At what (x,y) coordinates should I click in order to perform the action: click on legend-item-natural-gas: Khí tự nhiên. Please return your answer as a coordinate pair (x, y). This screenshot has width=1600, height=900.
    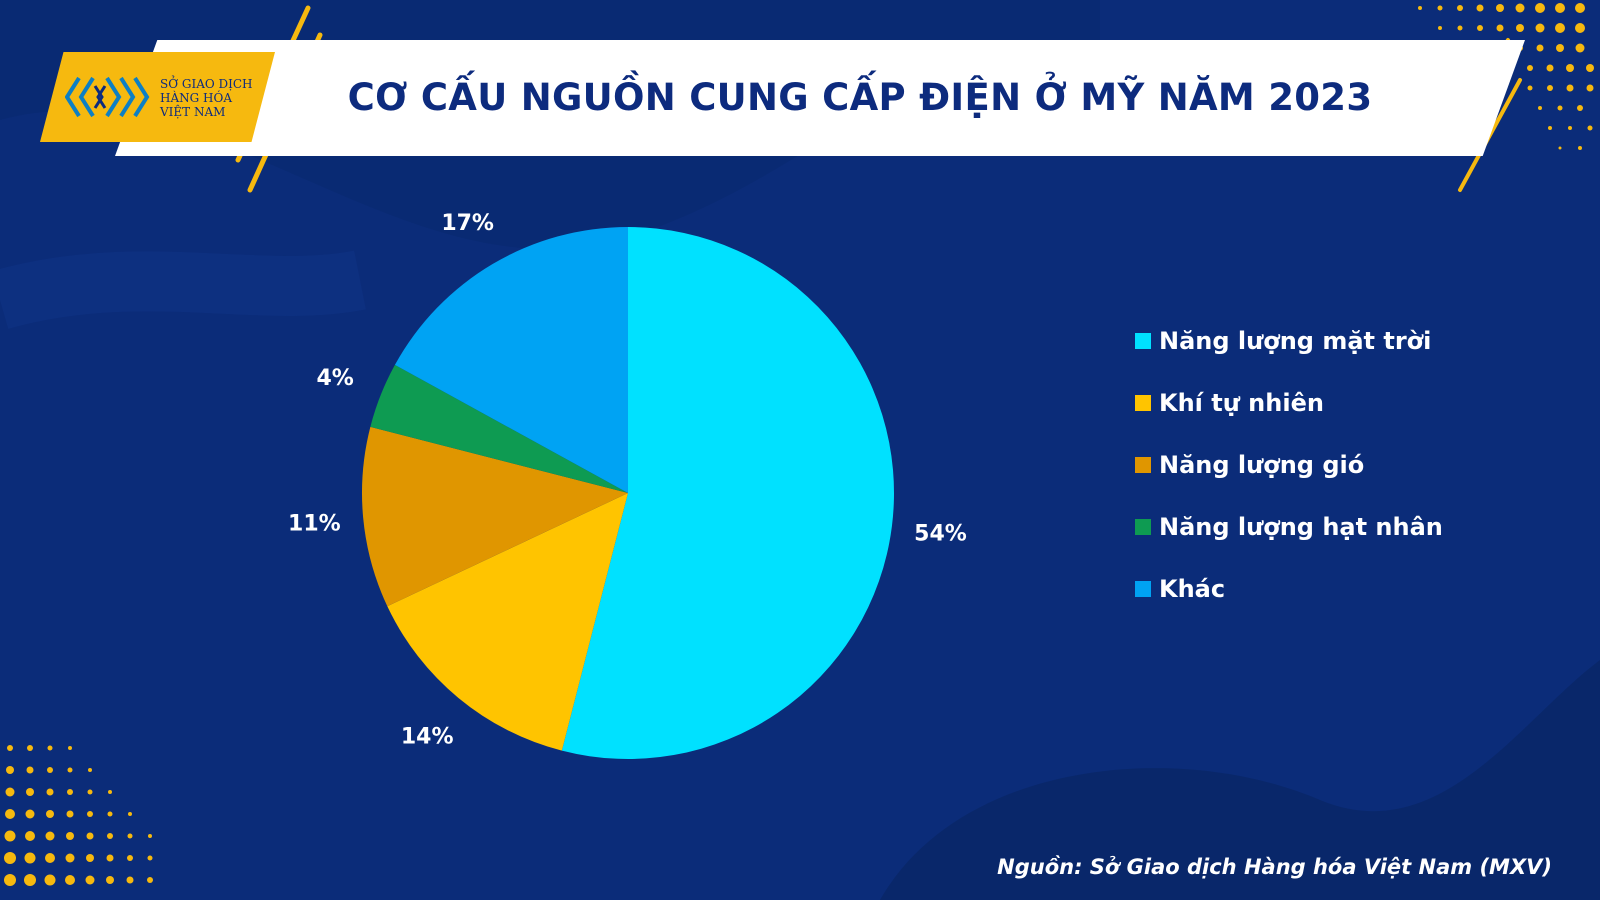
    Looking at the image, I should click on (1315, 403).